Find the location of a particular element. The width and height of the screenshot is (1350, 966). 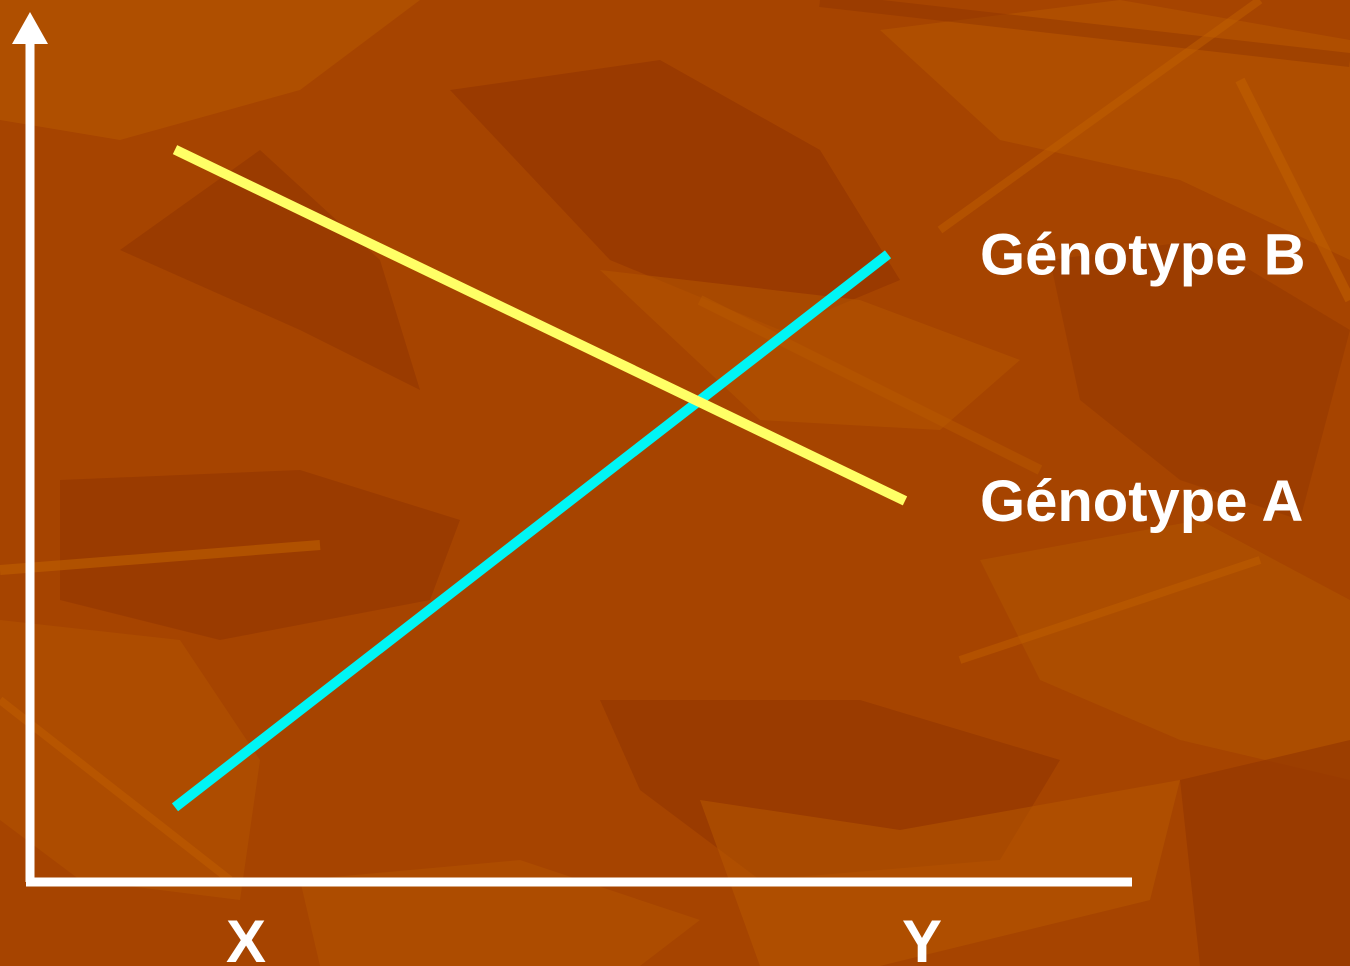

series-labels: Génotype B Génotype A is located at coordinates (1143, 378).